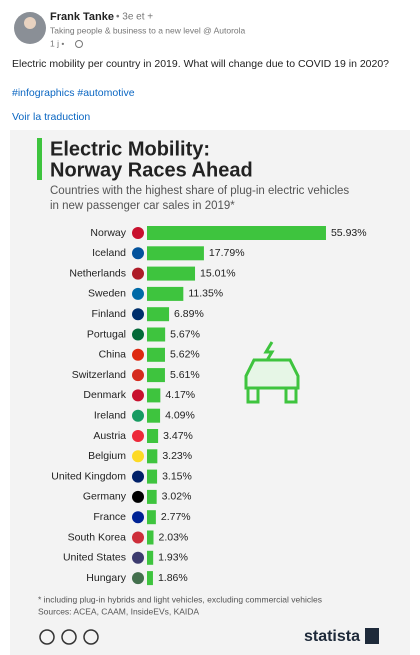 This screenshot has height=655, width=420. Describe the element at coordinates (109, 253) in the screenshot. I see `category-label: Iceland` at that location.